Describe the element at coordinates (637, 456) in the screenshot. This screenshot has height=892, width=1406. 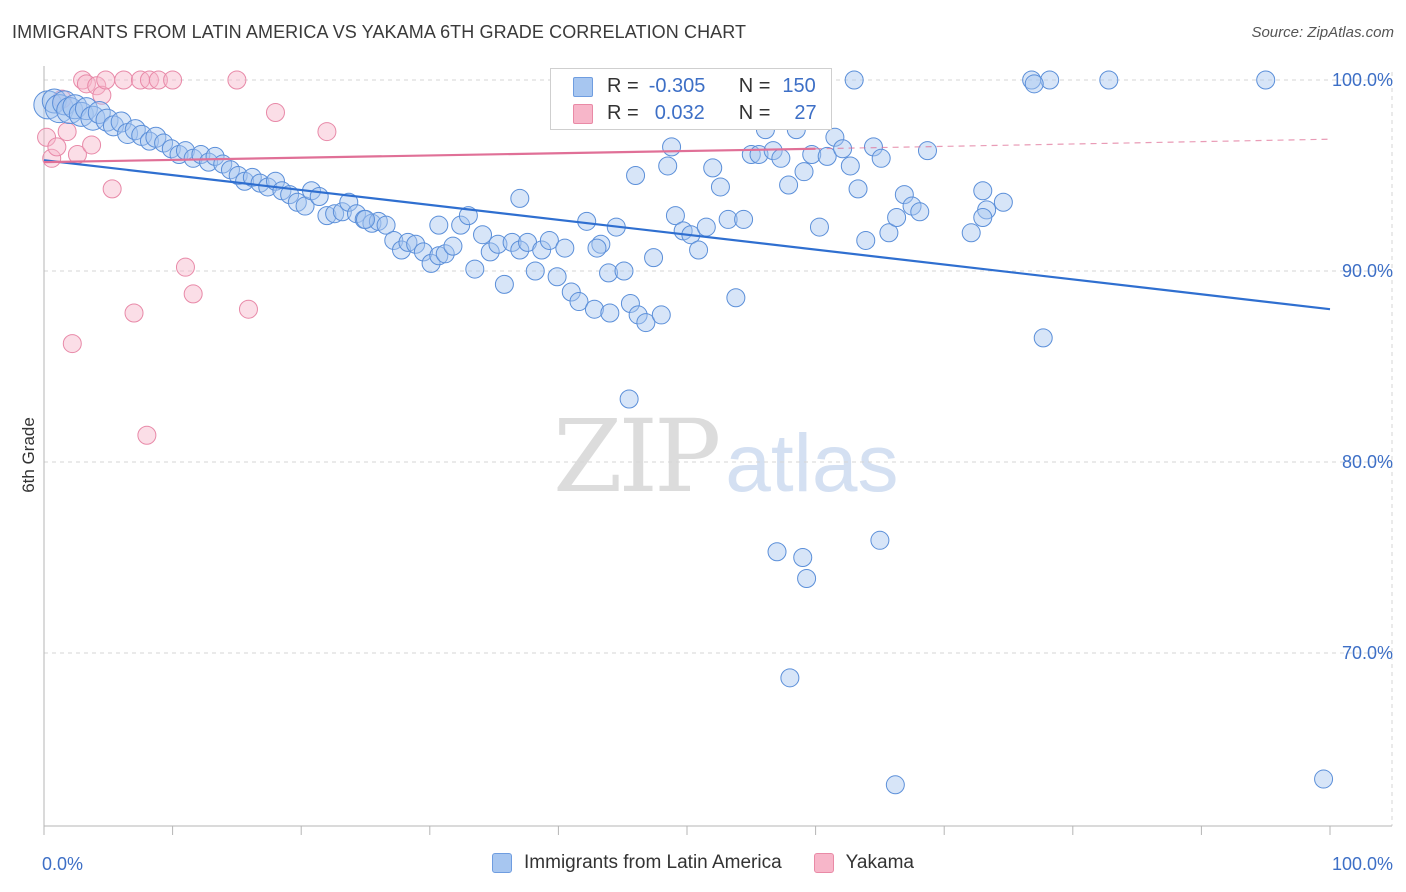
I see `watermark-zip: ZIP` at that location.